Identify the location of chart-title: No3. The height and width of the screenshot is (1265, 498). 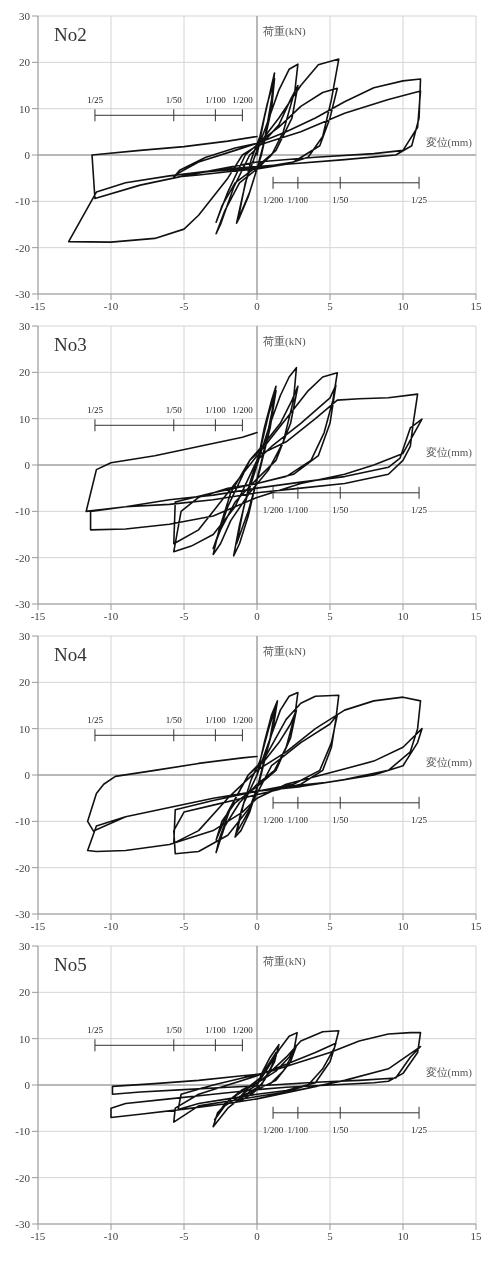
(70, 345).